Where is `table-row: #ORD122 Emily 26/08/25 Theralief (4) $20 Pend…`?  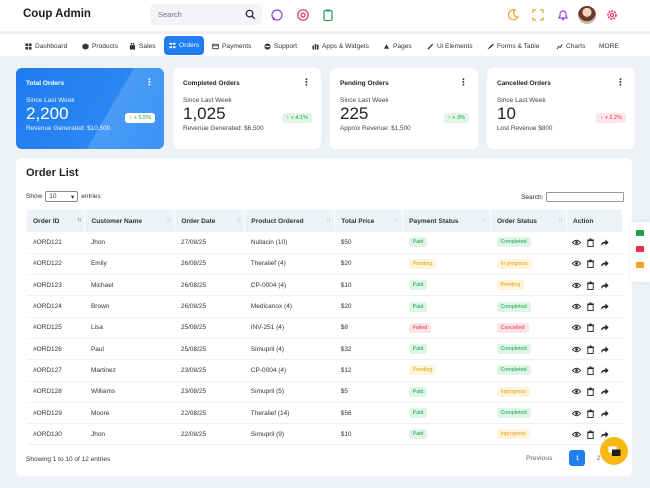 table-row: #ORD122 Emily 26/08/25 Theralief (4) $20 Pend… is located at coordinates (325, 264).